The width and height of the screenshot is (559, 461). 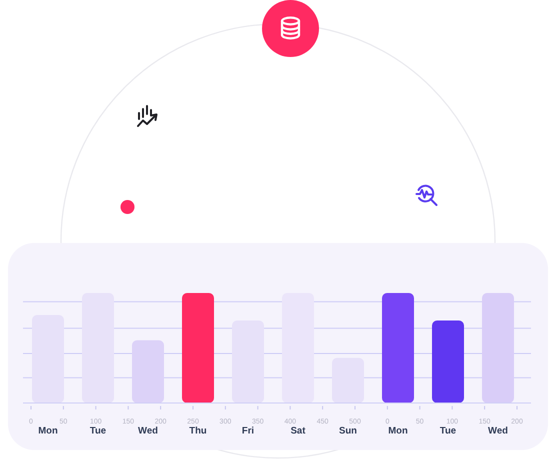 What do you see at coordinates (248, 431) in the screenshot?
I see `x-tick-label: Fri` at bounding box center [248, 431].